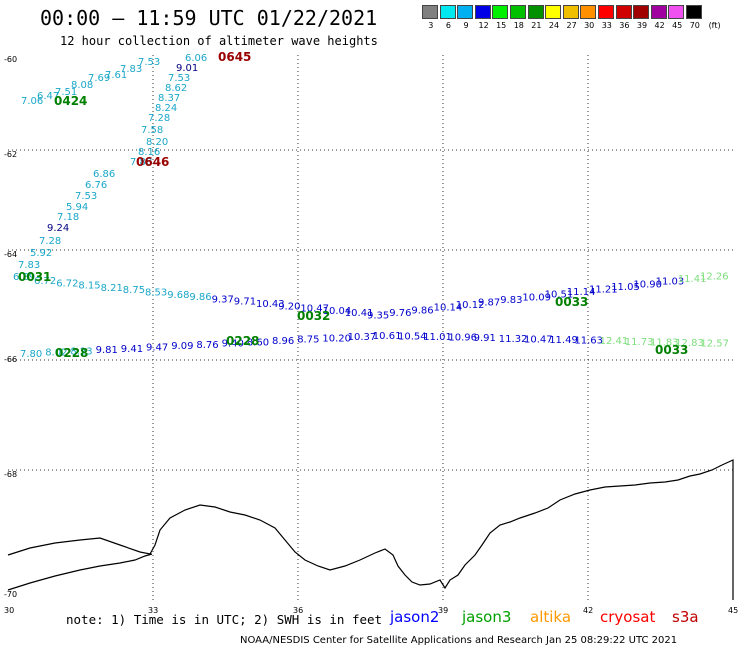 The image size is (740, 650). Describe the element at coordinates (554, 25) in the screenshot. I see `scale-label: 24` at that location.